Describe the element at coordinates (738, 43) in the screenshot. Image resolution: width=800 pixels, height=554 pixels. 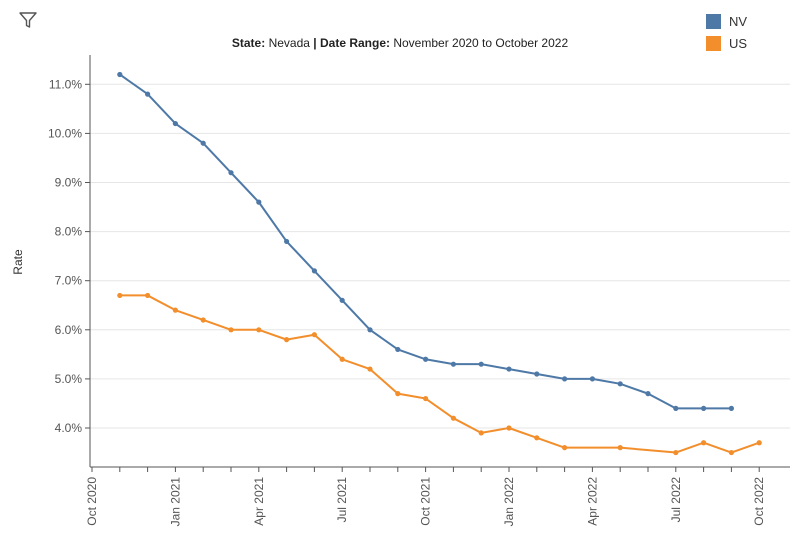
I see `legend-label-us: US` at that location.